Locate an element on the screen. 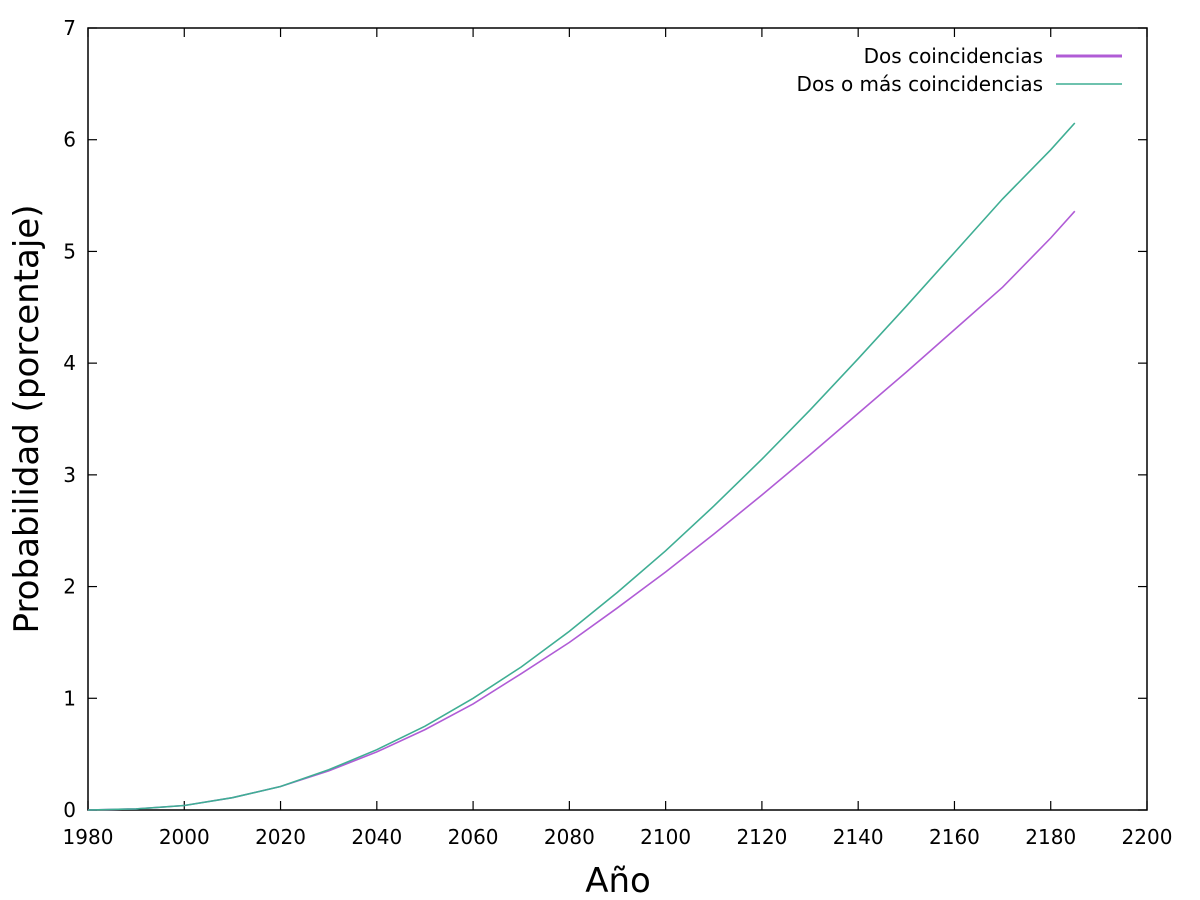 Image resolution: width=1200 pixels, height=900 pixels. x-tick-label-10: 2180 is located at coordinates (1050, 837).